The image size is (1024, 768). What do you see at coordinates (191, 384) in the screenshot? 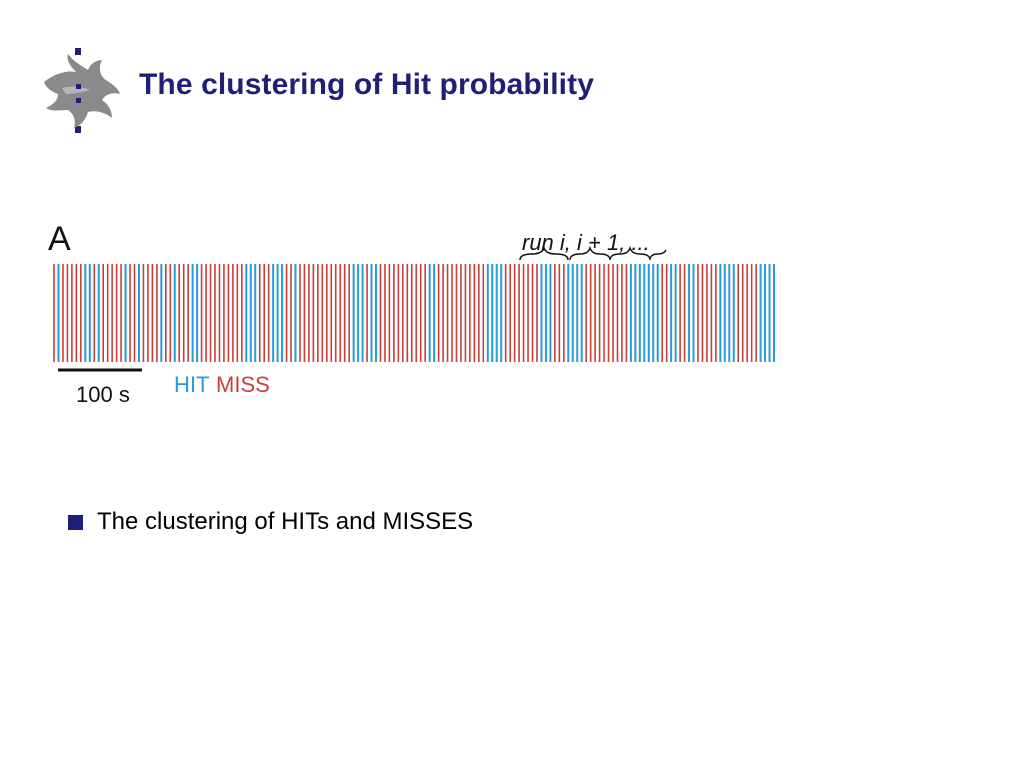
I see `legend-hit: HIT` at bounding box center [191, 384].